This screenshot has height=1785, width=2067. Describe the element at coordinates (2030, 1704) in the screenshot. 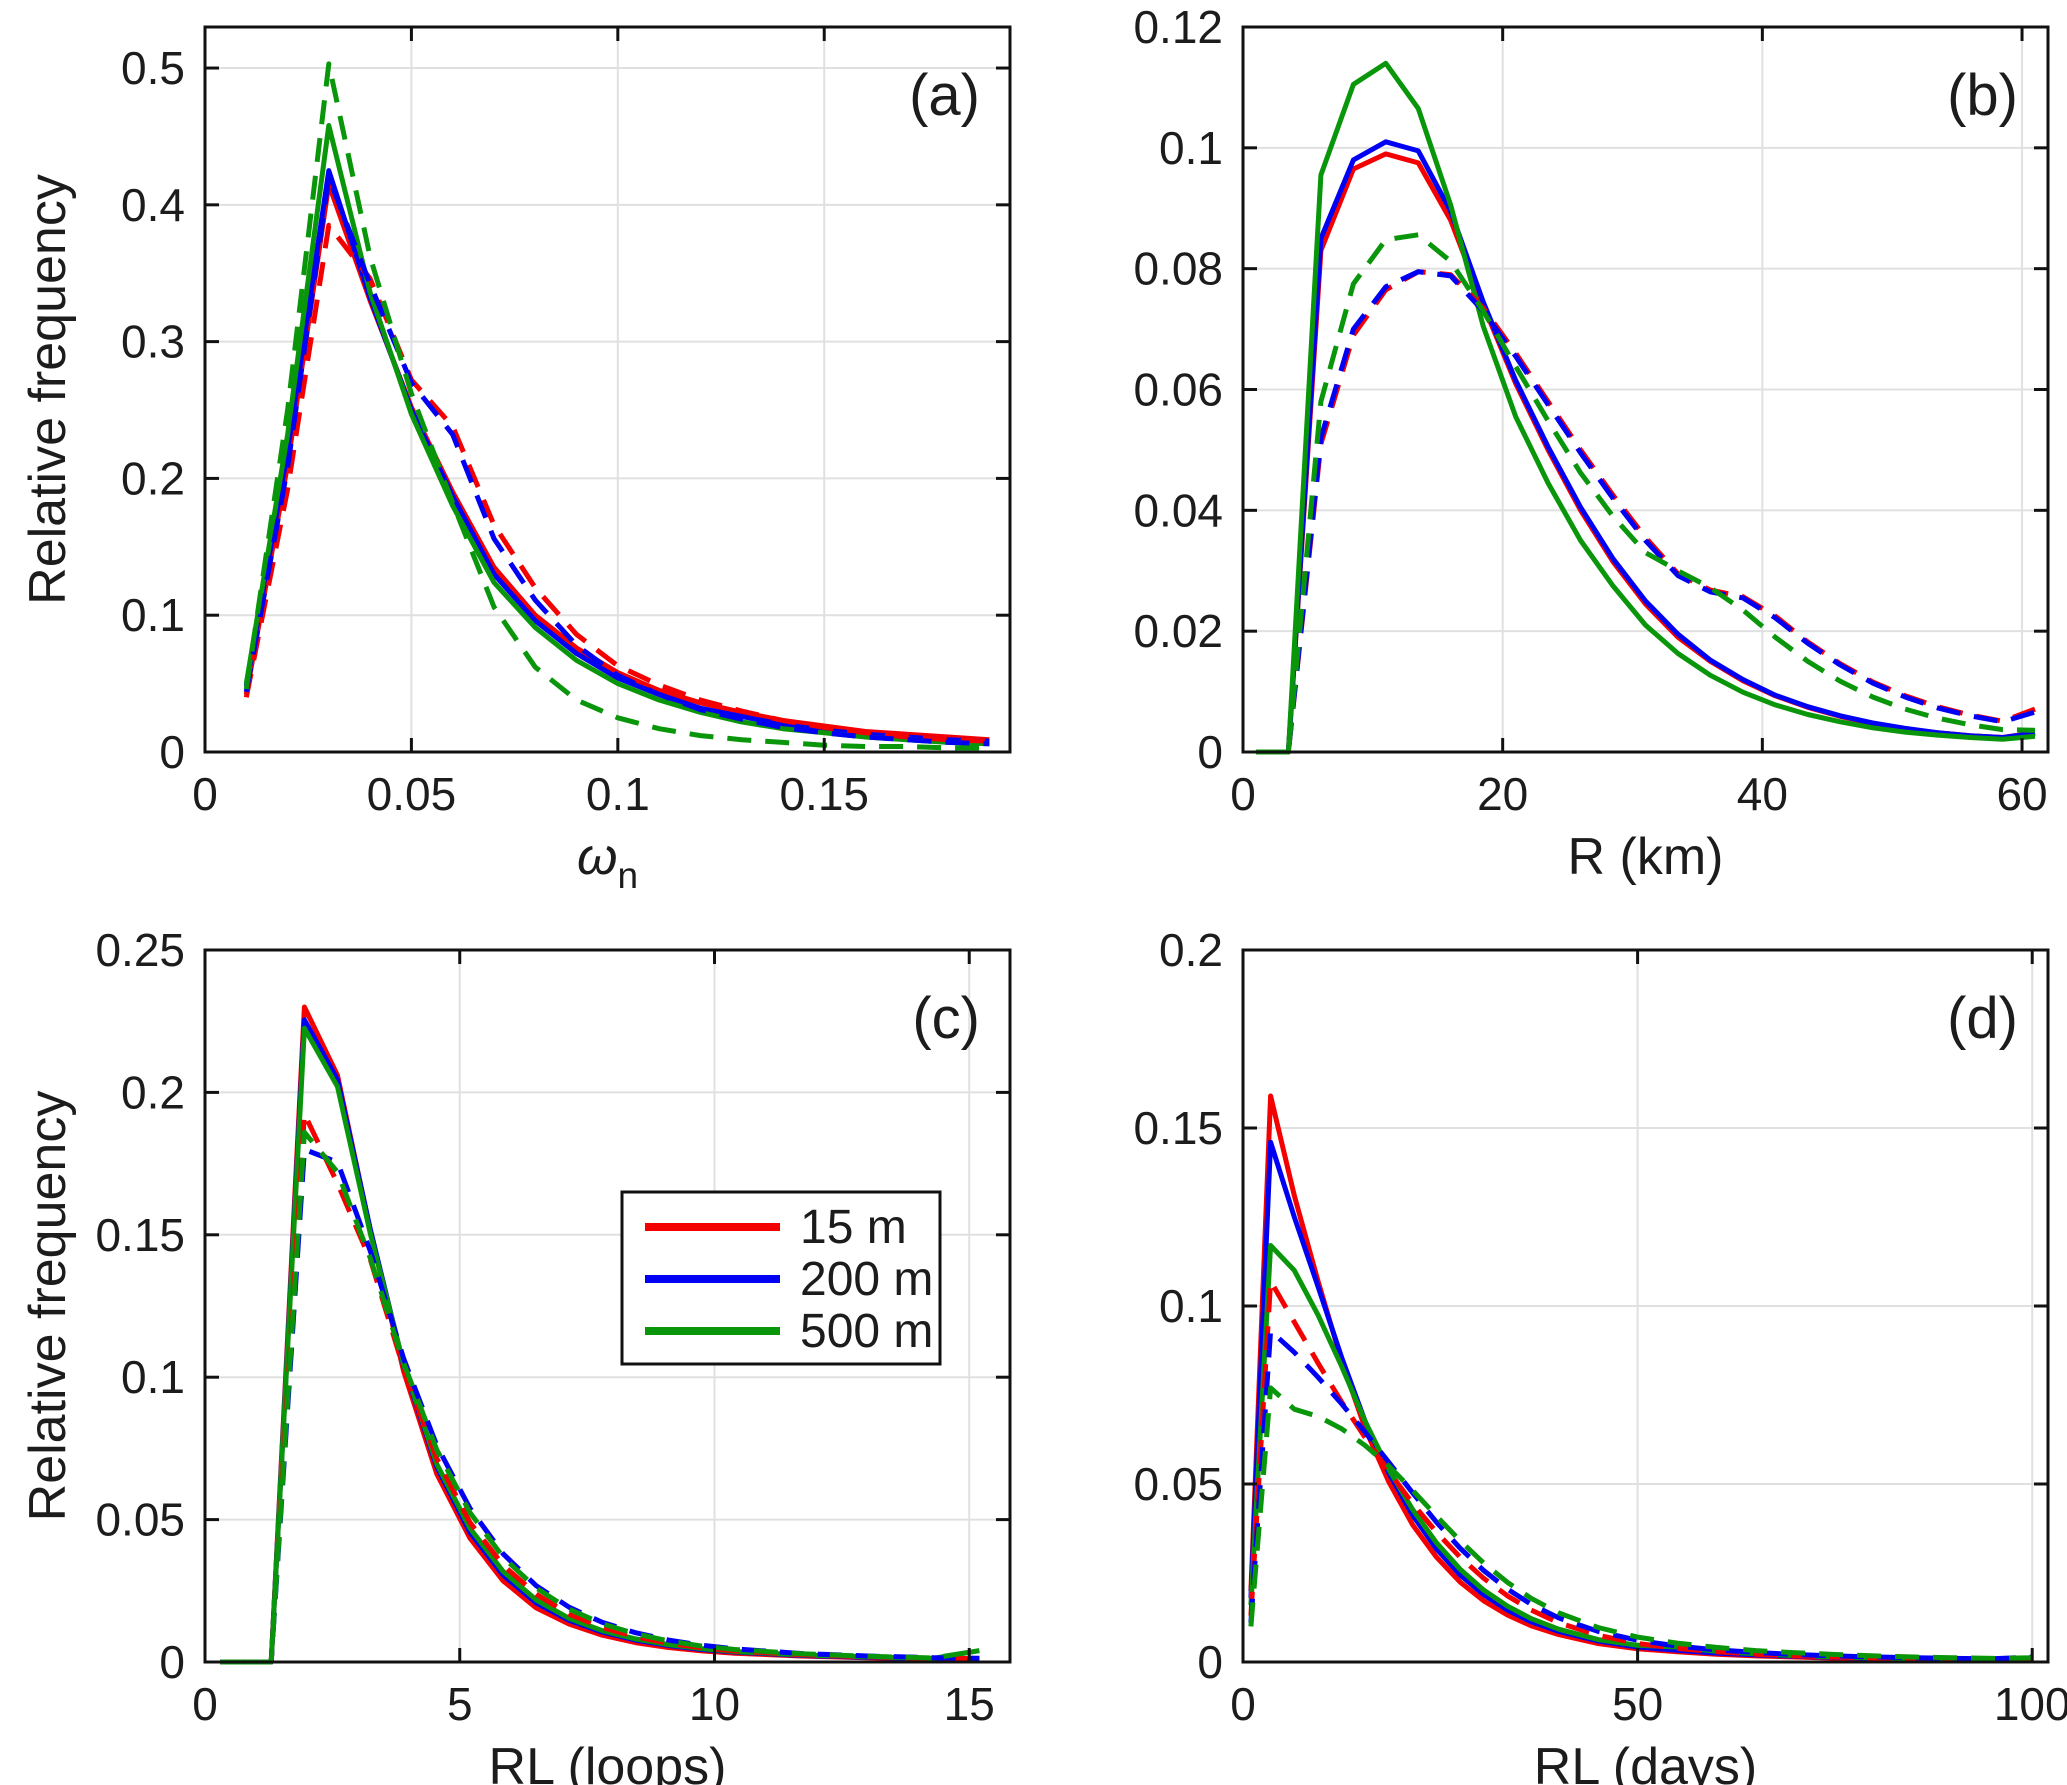

I see `x-tick-label: 100` at that location.